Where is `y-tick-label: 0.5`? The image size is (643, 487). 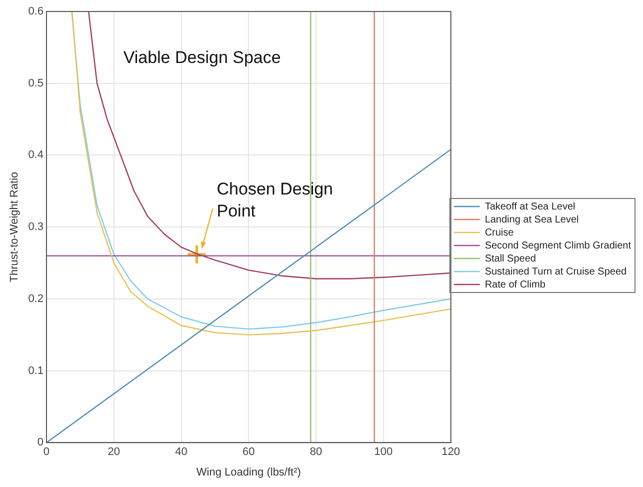 y-tick-label: 0.5 is located at coordinates (36, 83).